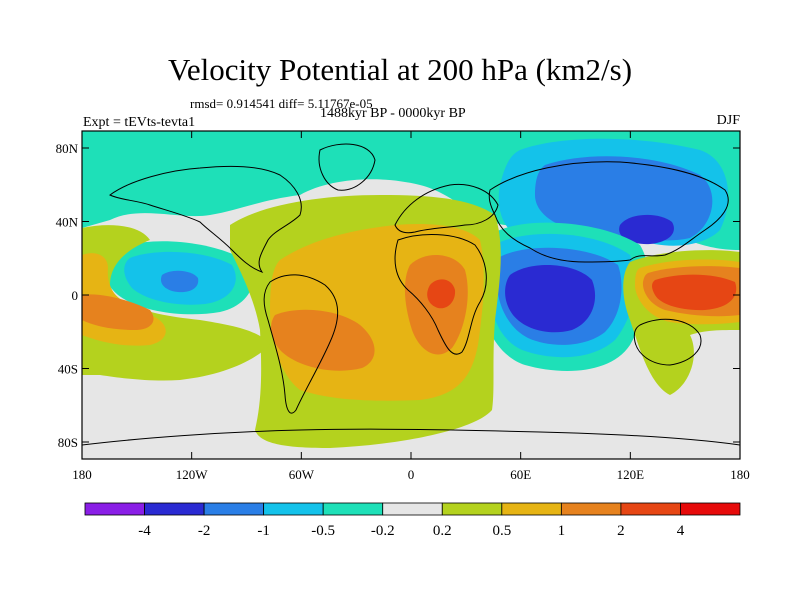 Image resolution: width=800 pixels, height=600 pixels. I want to click on colorbar-label: 0.5, so click(501, 531).